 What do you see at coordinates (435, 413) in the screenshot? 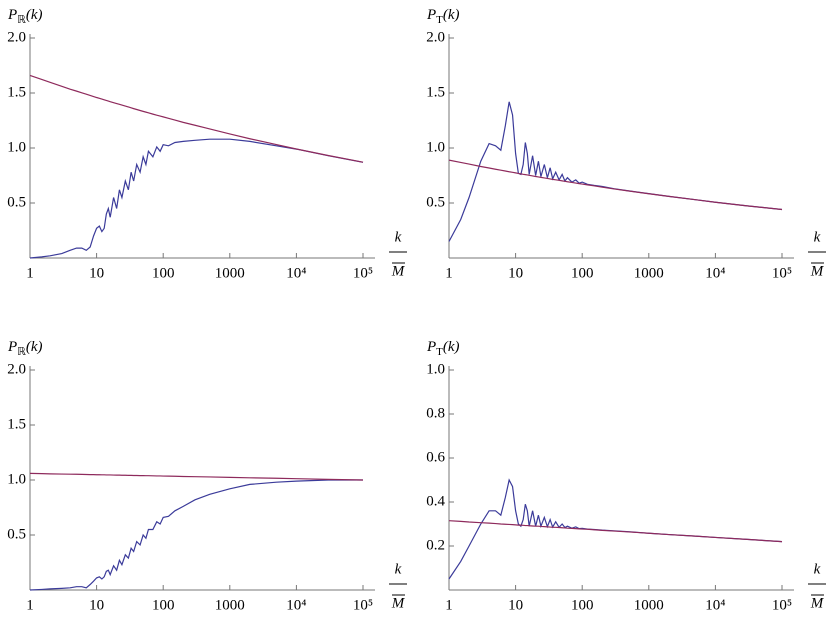
I see `y-tick-label: 0.8` at bounding box center [435, 413].